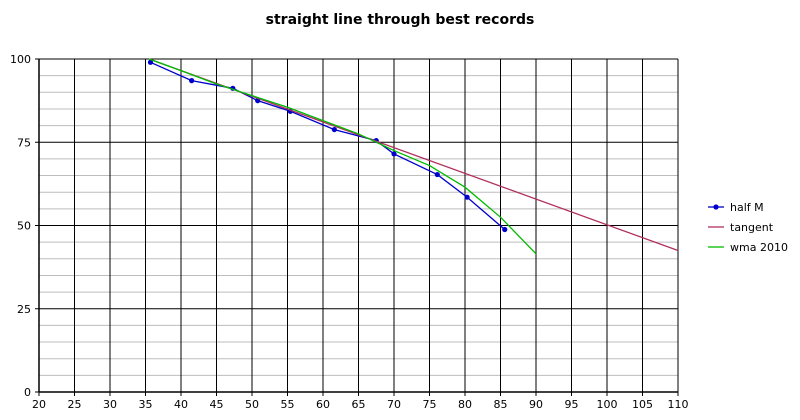 Image resolution: width=800 pixels, height=420 pixels. What do you see at coordinates (400, 20) in the screenshot?
I see `chart-title: straight line through best records` at bounding box center [400, 20].